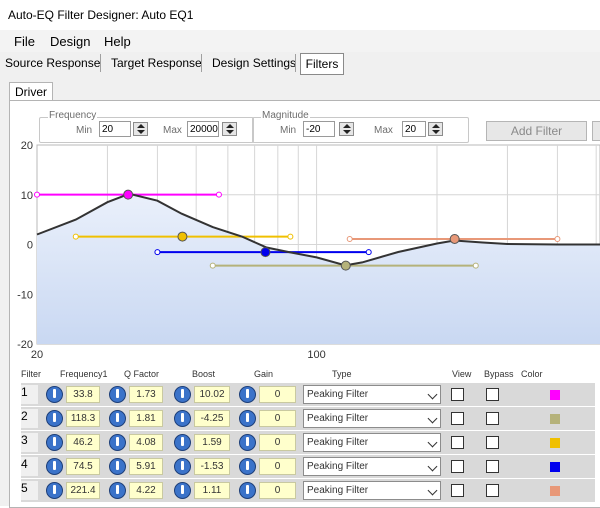 The image size is (600, 508). I want to click on tab-filters: Filters, so click(322, 64).